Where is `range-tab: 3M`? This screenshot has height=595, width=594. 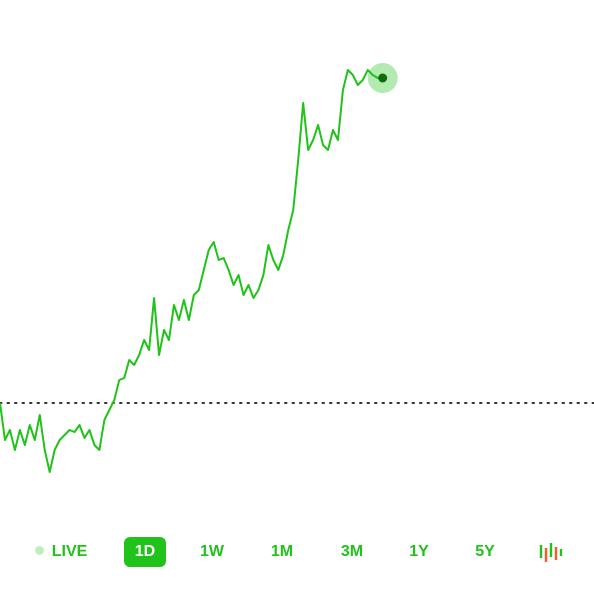
range-tab: 3M is located at coordinates (352, 552).